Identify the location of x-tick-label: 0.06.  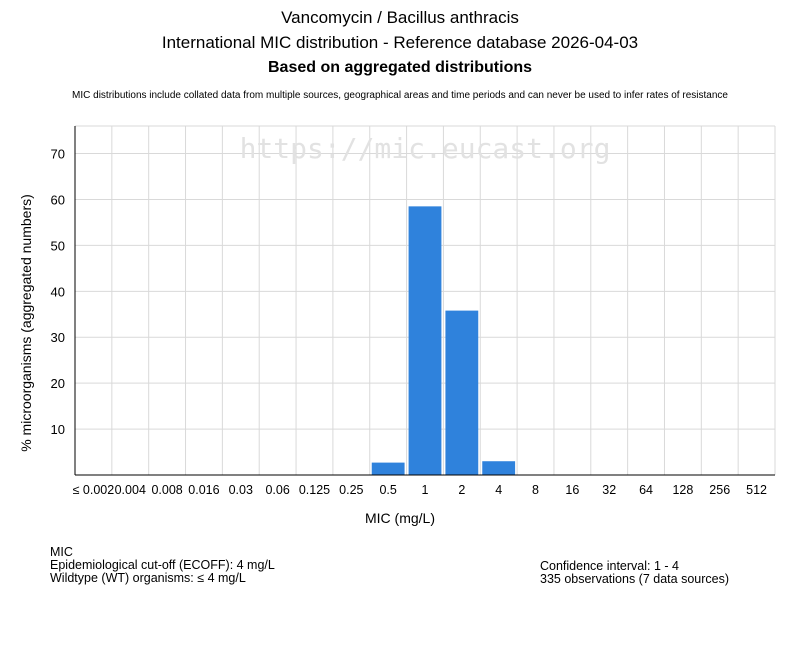
(277, 490).